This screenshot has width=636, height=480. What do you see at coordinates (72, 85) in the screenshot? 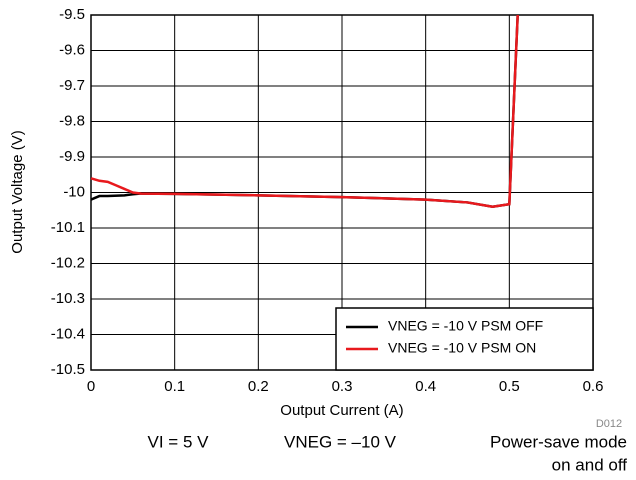
I see `y-tick-label: -9.7` at bounding box center [72, 85].